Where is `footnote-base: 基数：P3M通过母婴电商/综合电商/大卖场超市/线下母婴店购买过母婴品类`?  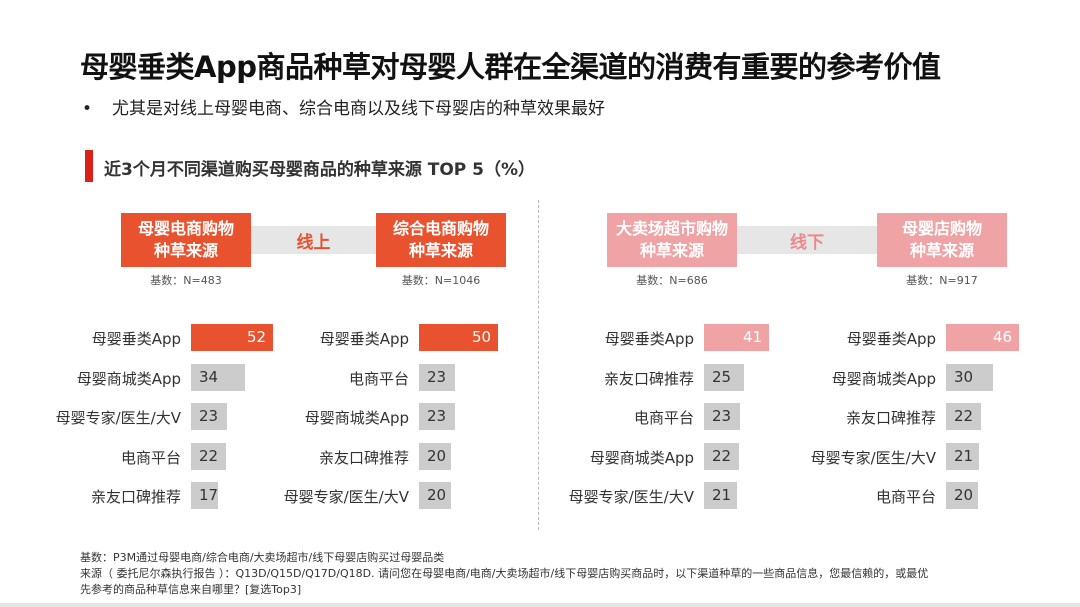
footnote-base: 基数：P3M通过母婴电商/综合电商/大卖场超市/线下母婴店购买过母婴品类 is located at coordinates (262, 557).